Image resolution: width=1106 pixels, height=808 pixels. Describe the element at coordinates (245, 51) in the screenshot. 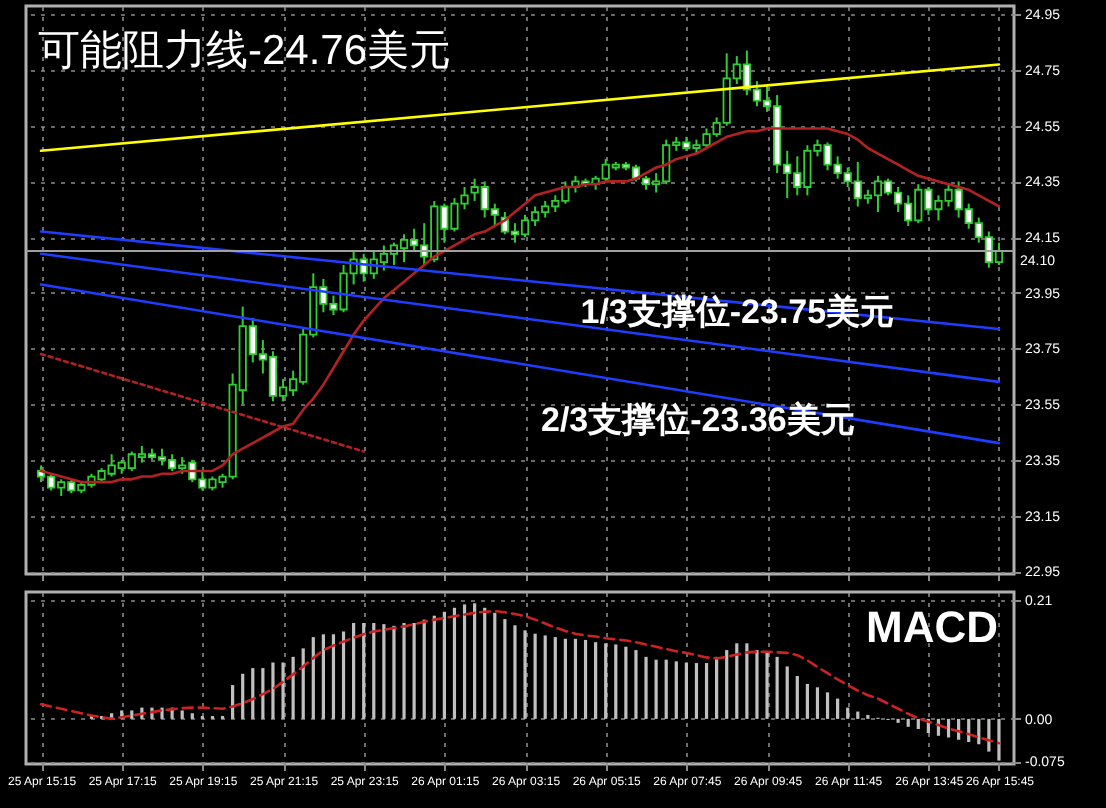

I see `text: 可能阻力线-24.76美元` at that location.